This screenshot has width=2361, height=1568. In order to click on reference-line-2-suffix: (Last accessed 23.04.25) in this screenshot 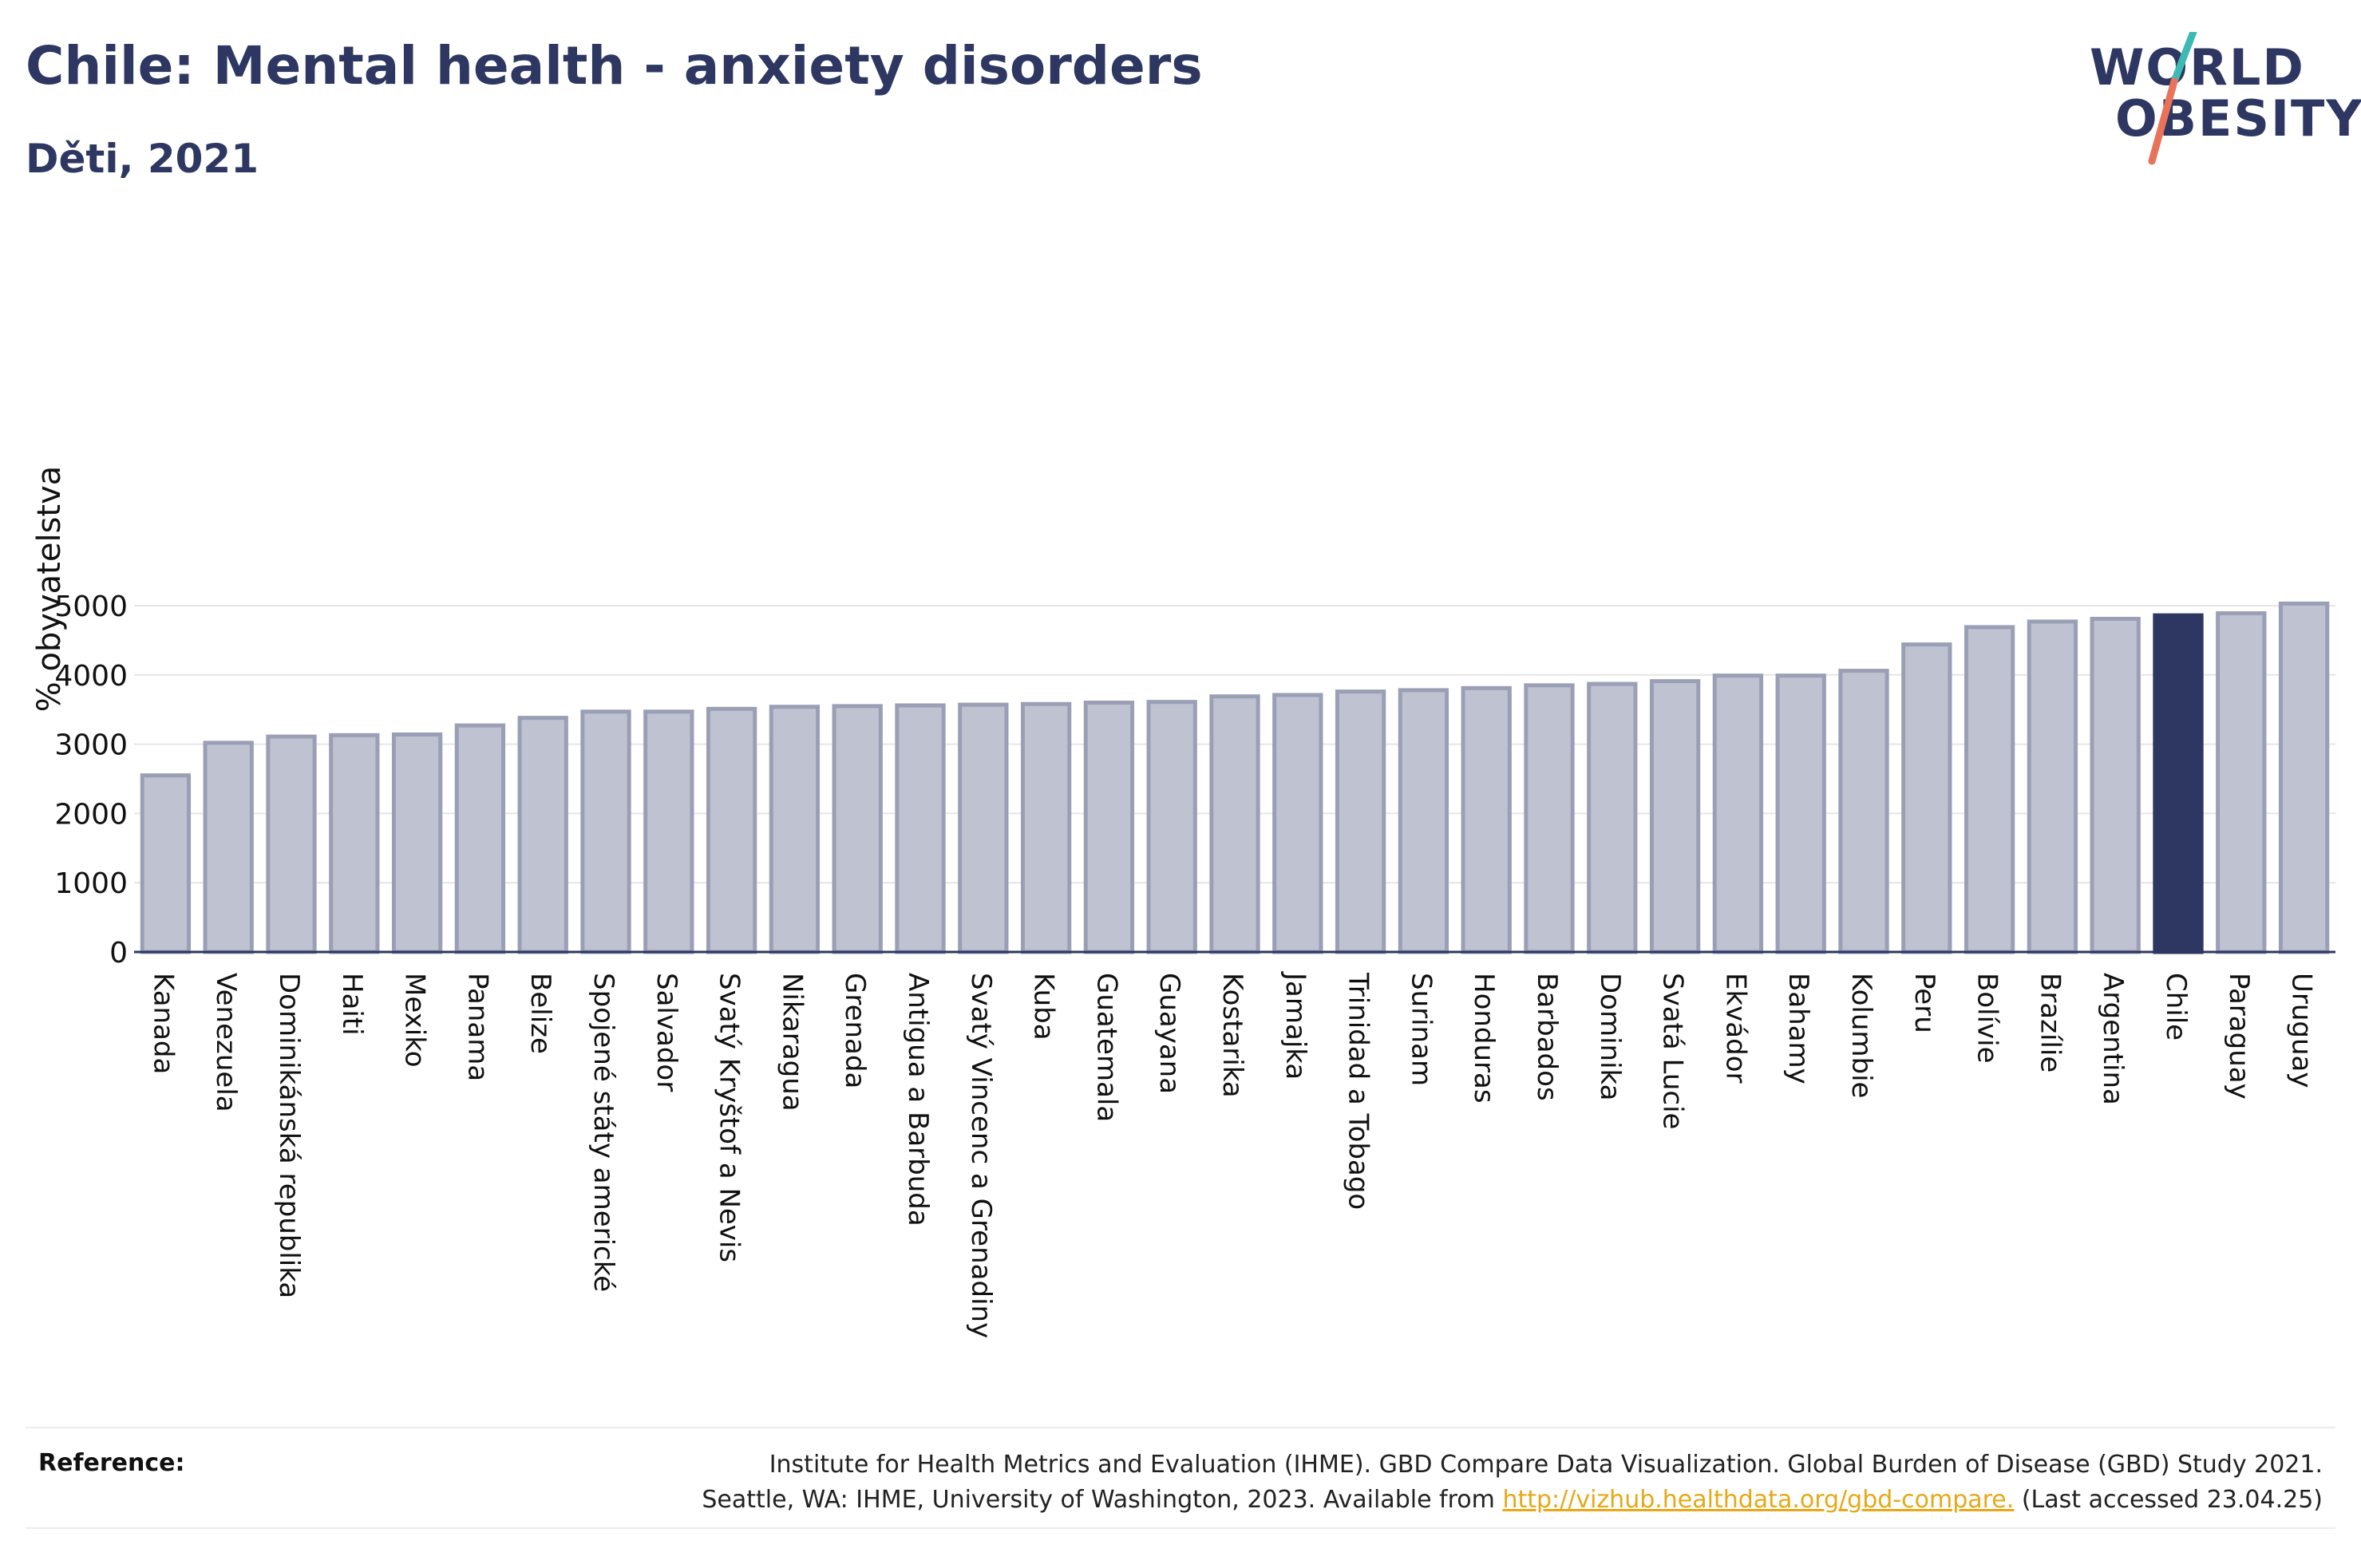, I will do `click(2172, 1500)`.